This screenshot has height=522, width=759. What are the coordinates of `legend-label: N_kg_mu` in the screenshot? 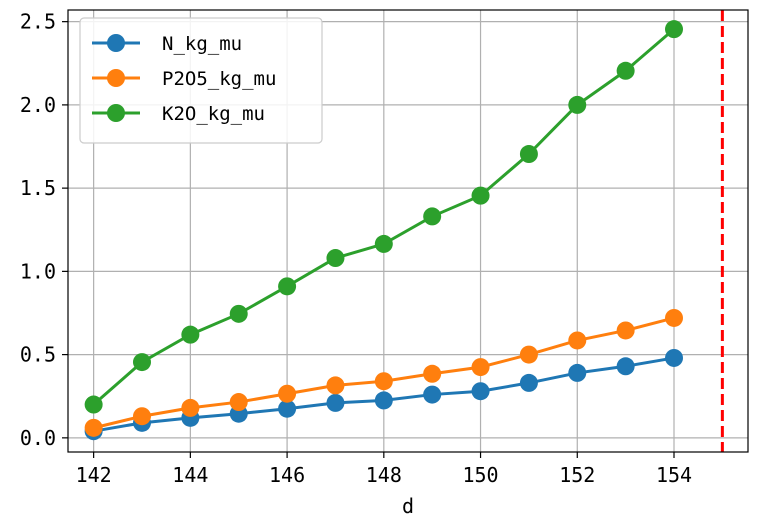 It's located at (202, 44).